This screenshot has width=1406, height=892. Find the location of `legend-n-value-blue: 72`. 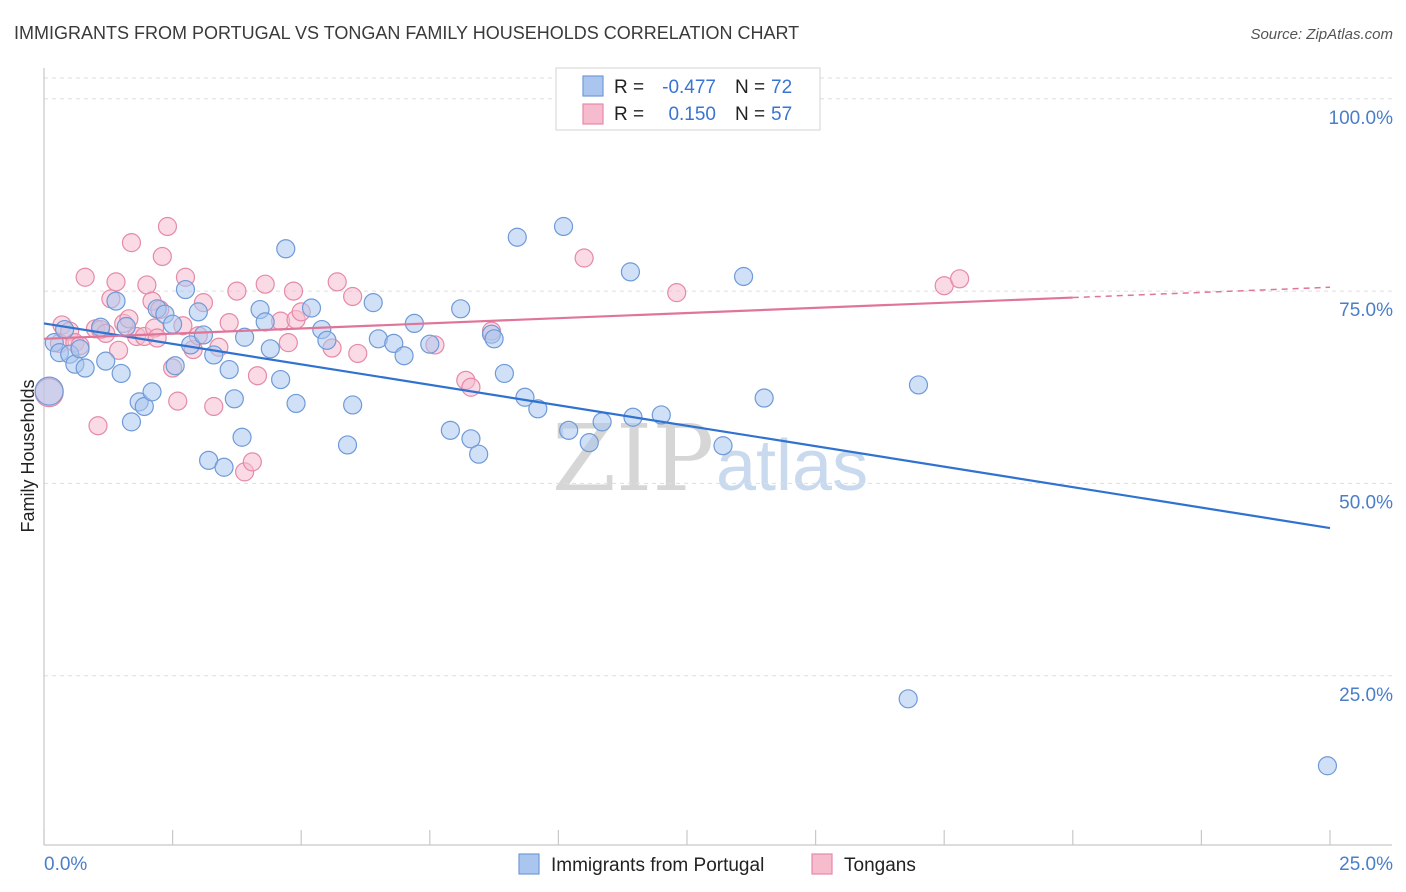

legend-n-value-blue: 72 is located at coordinates (781, 87).